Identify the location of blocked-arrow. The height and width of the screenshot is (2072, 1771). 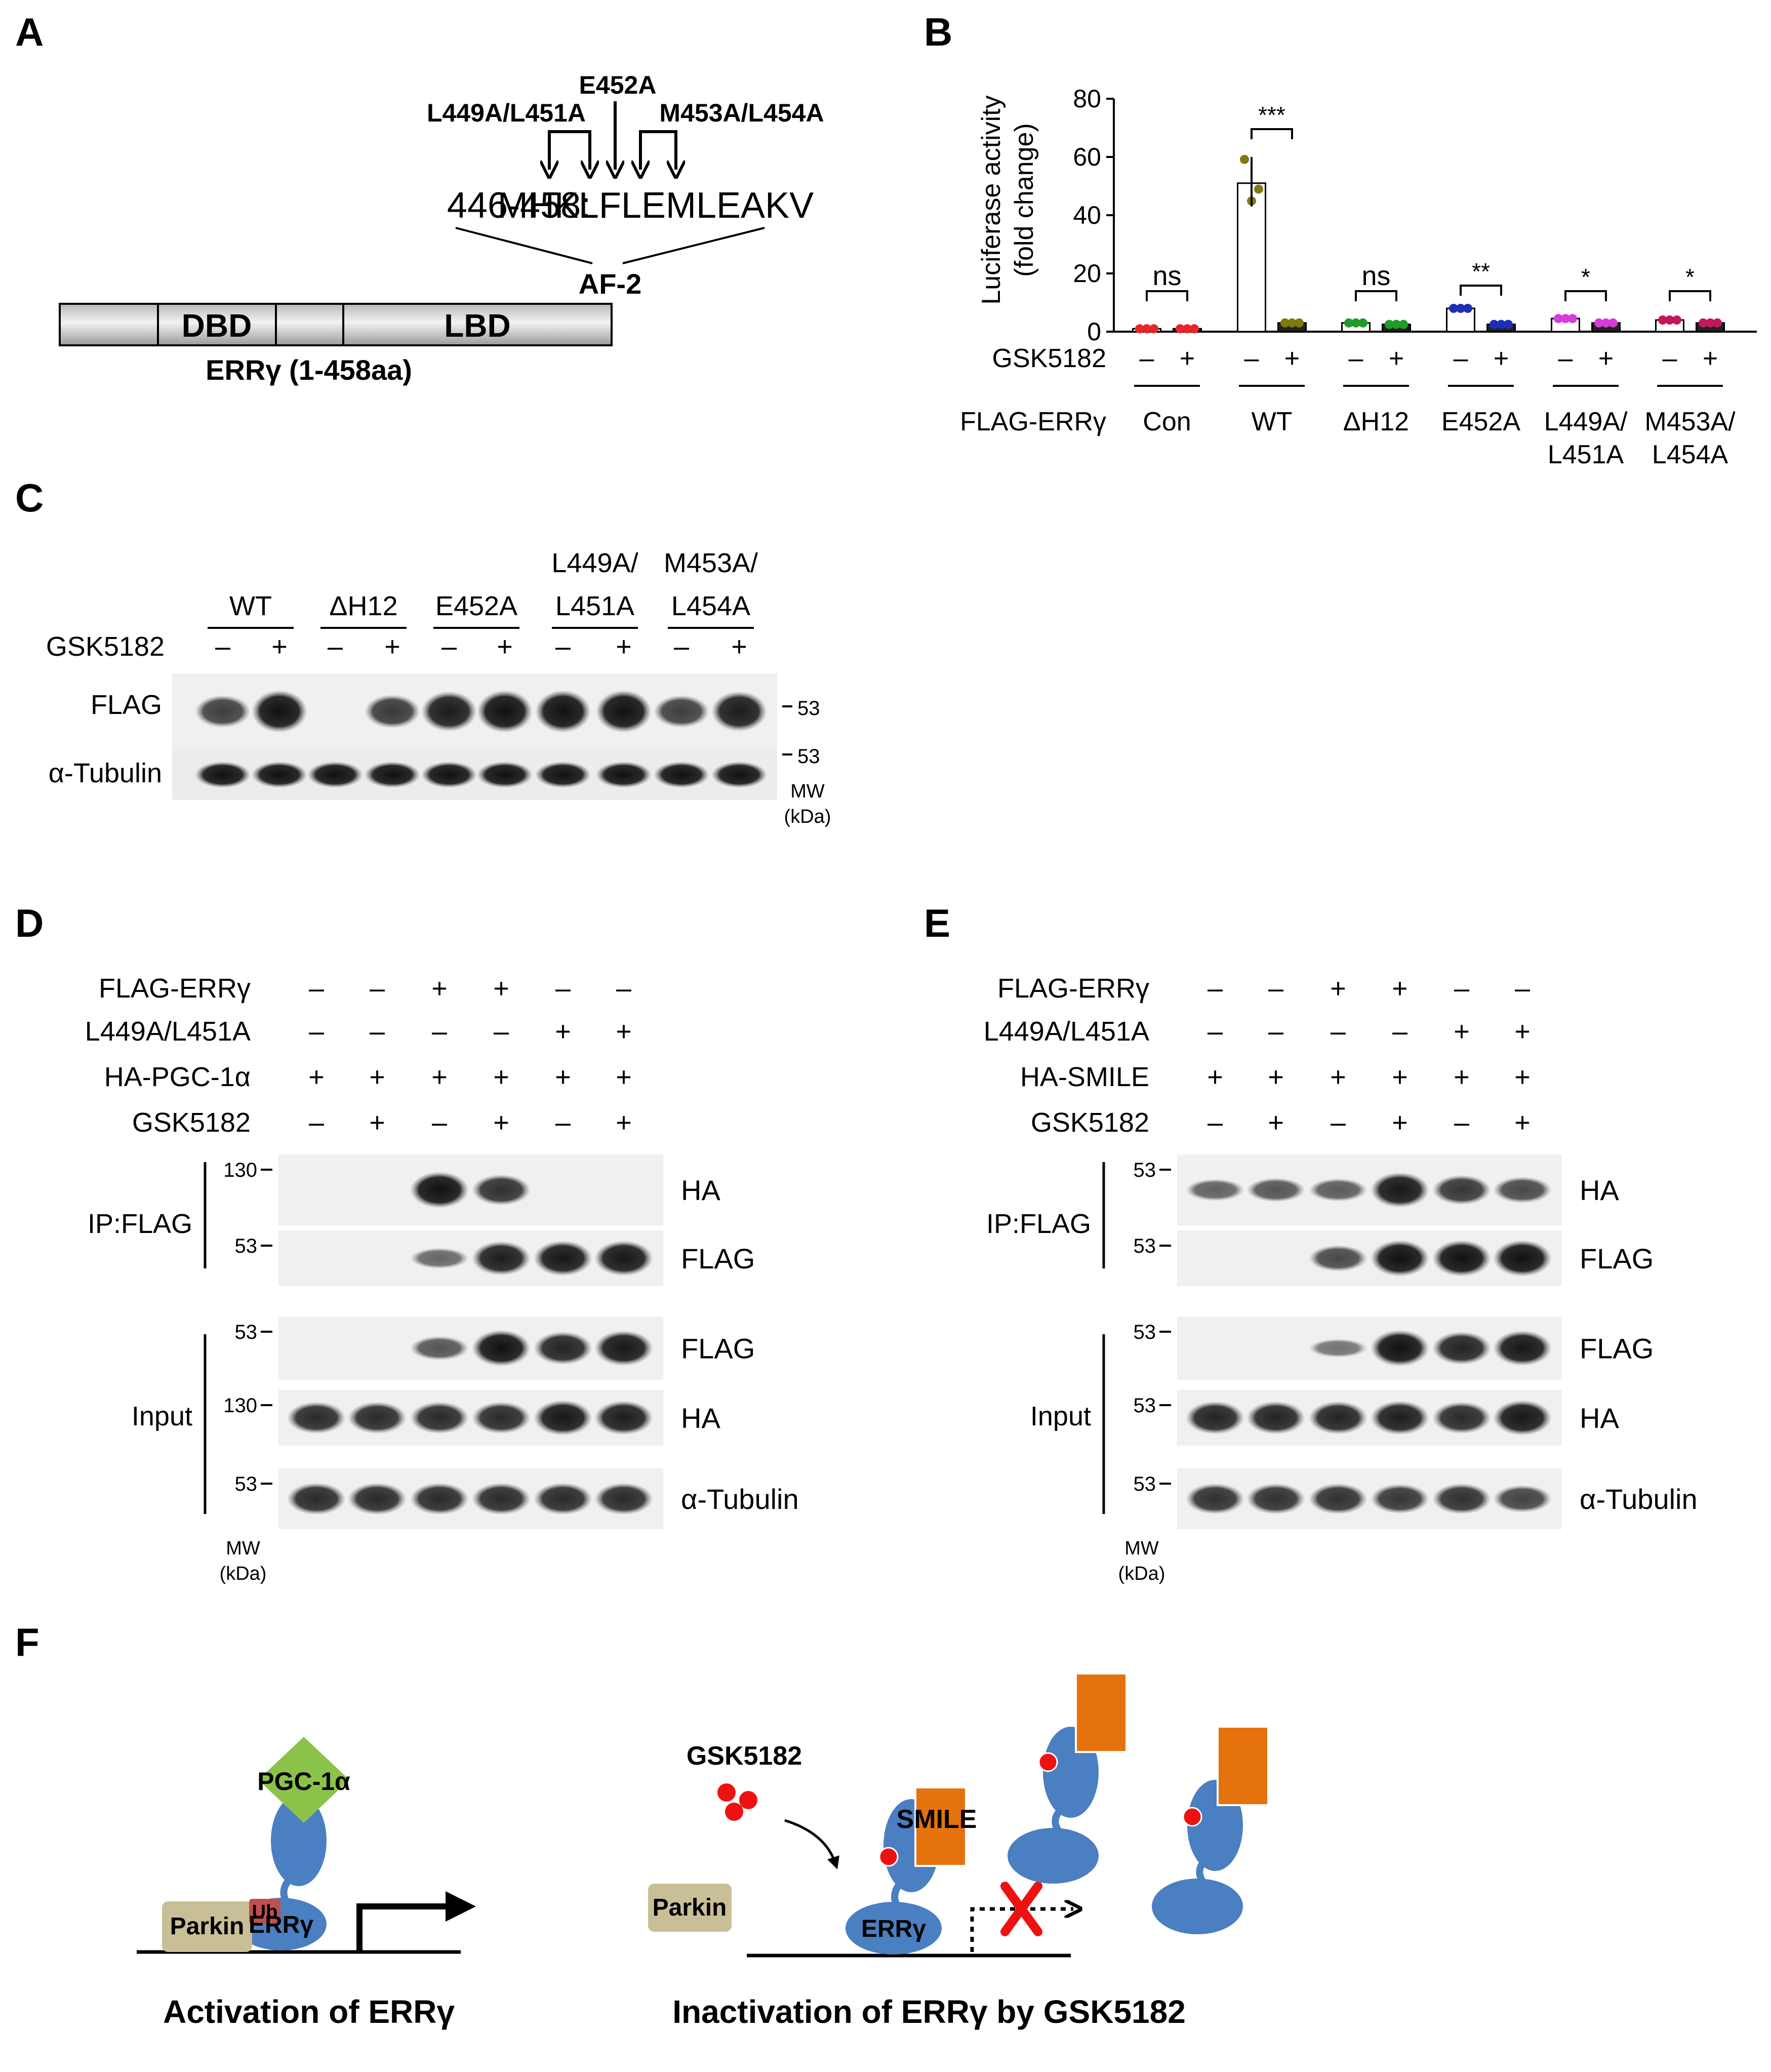
(1021, 1930).